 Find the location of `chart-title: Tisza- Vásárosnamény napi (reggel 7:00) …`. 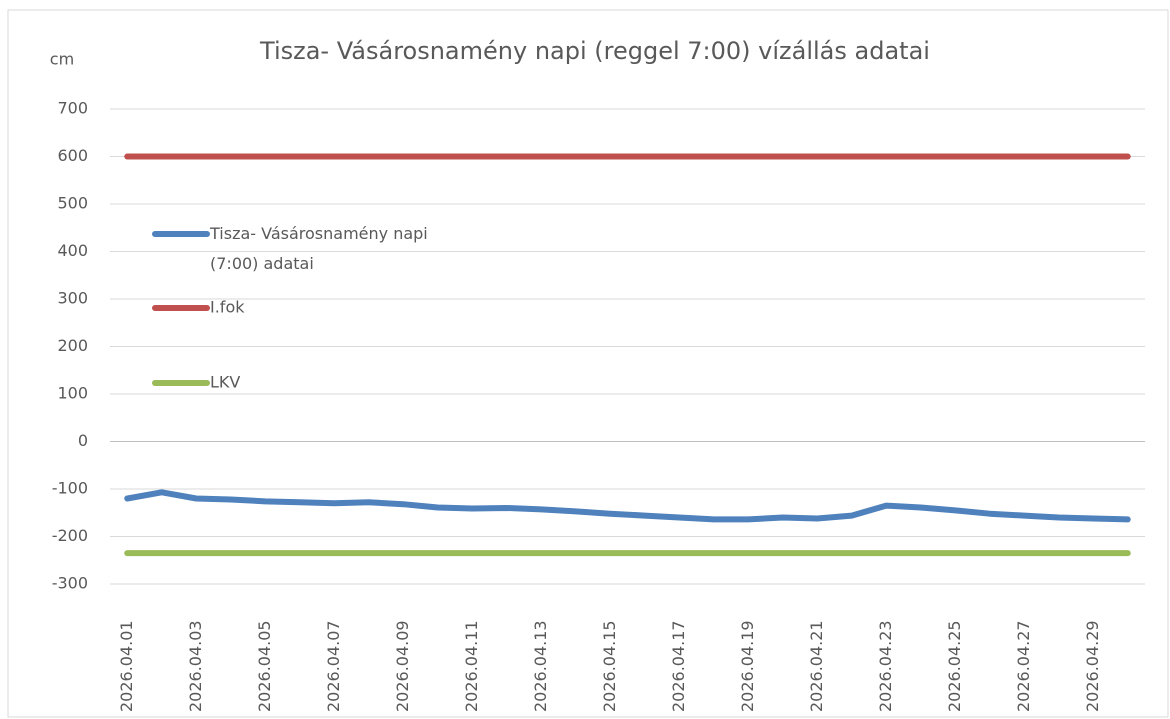

chart-title: Tisza- Vásárosnamény napi (reggel 7:00) … is located at coordinates (594, 51).